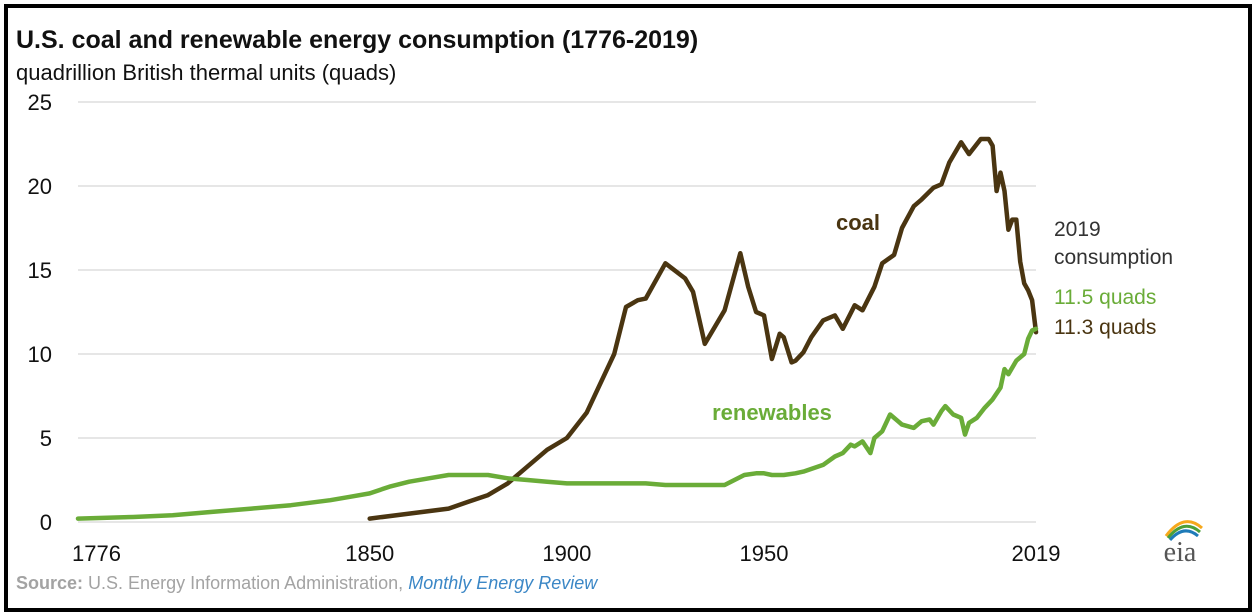 The image size is (1256, 615). Describe the element at coordinates (1180, 552) in the screenshot. I see `eia-logo-text: eia` at that location.